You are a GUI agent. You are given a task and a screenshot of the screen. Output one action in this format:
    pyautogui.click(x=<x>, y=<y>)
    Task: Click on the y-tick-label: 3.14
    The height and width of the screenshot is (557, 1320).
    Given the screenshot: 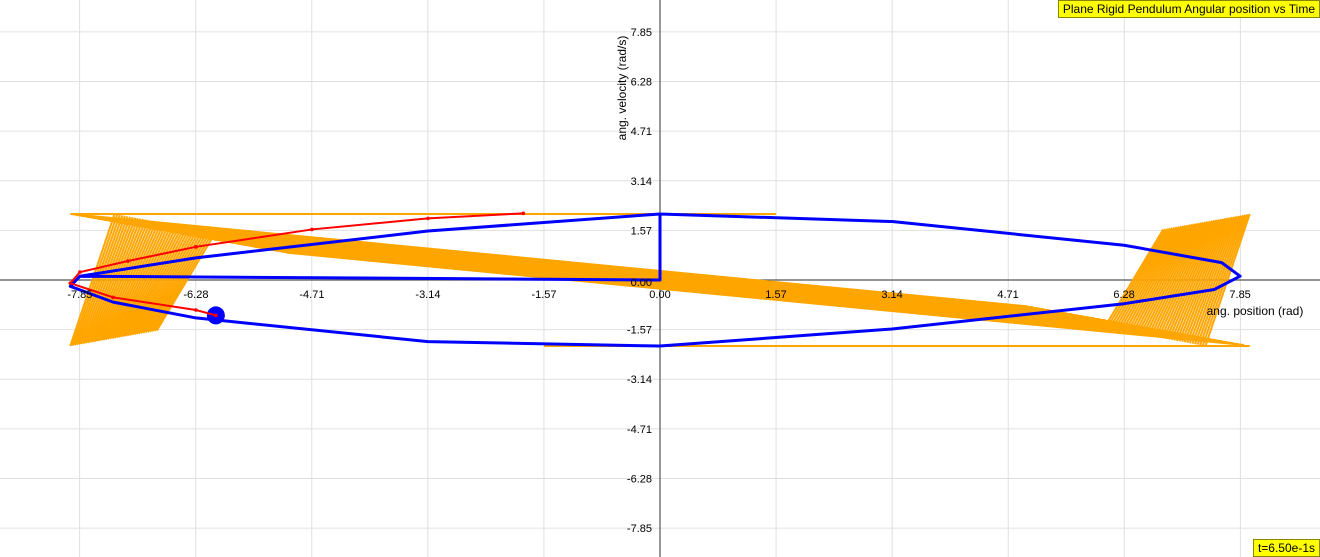 What is the action you would take?
    pyautogui.click(x=641, y=182)
    